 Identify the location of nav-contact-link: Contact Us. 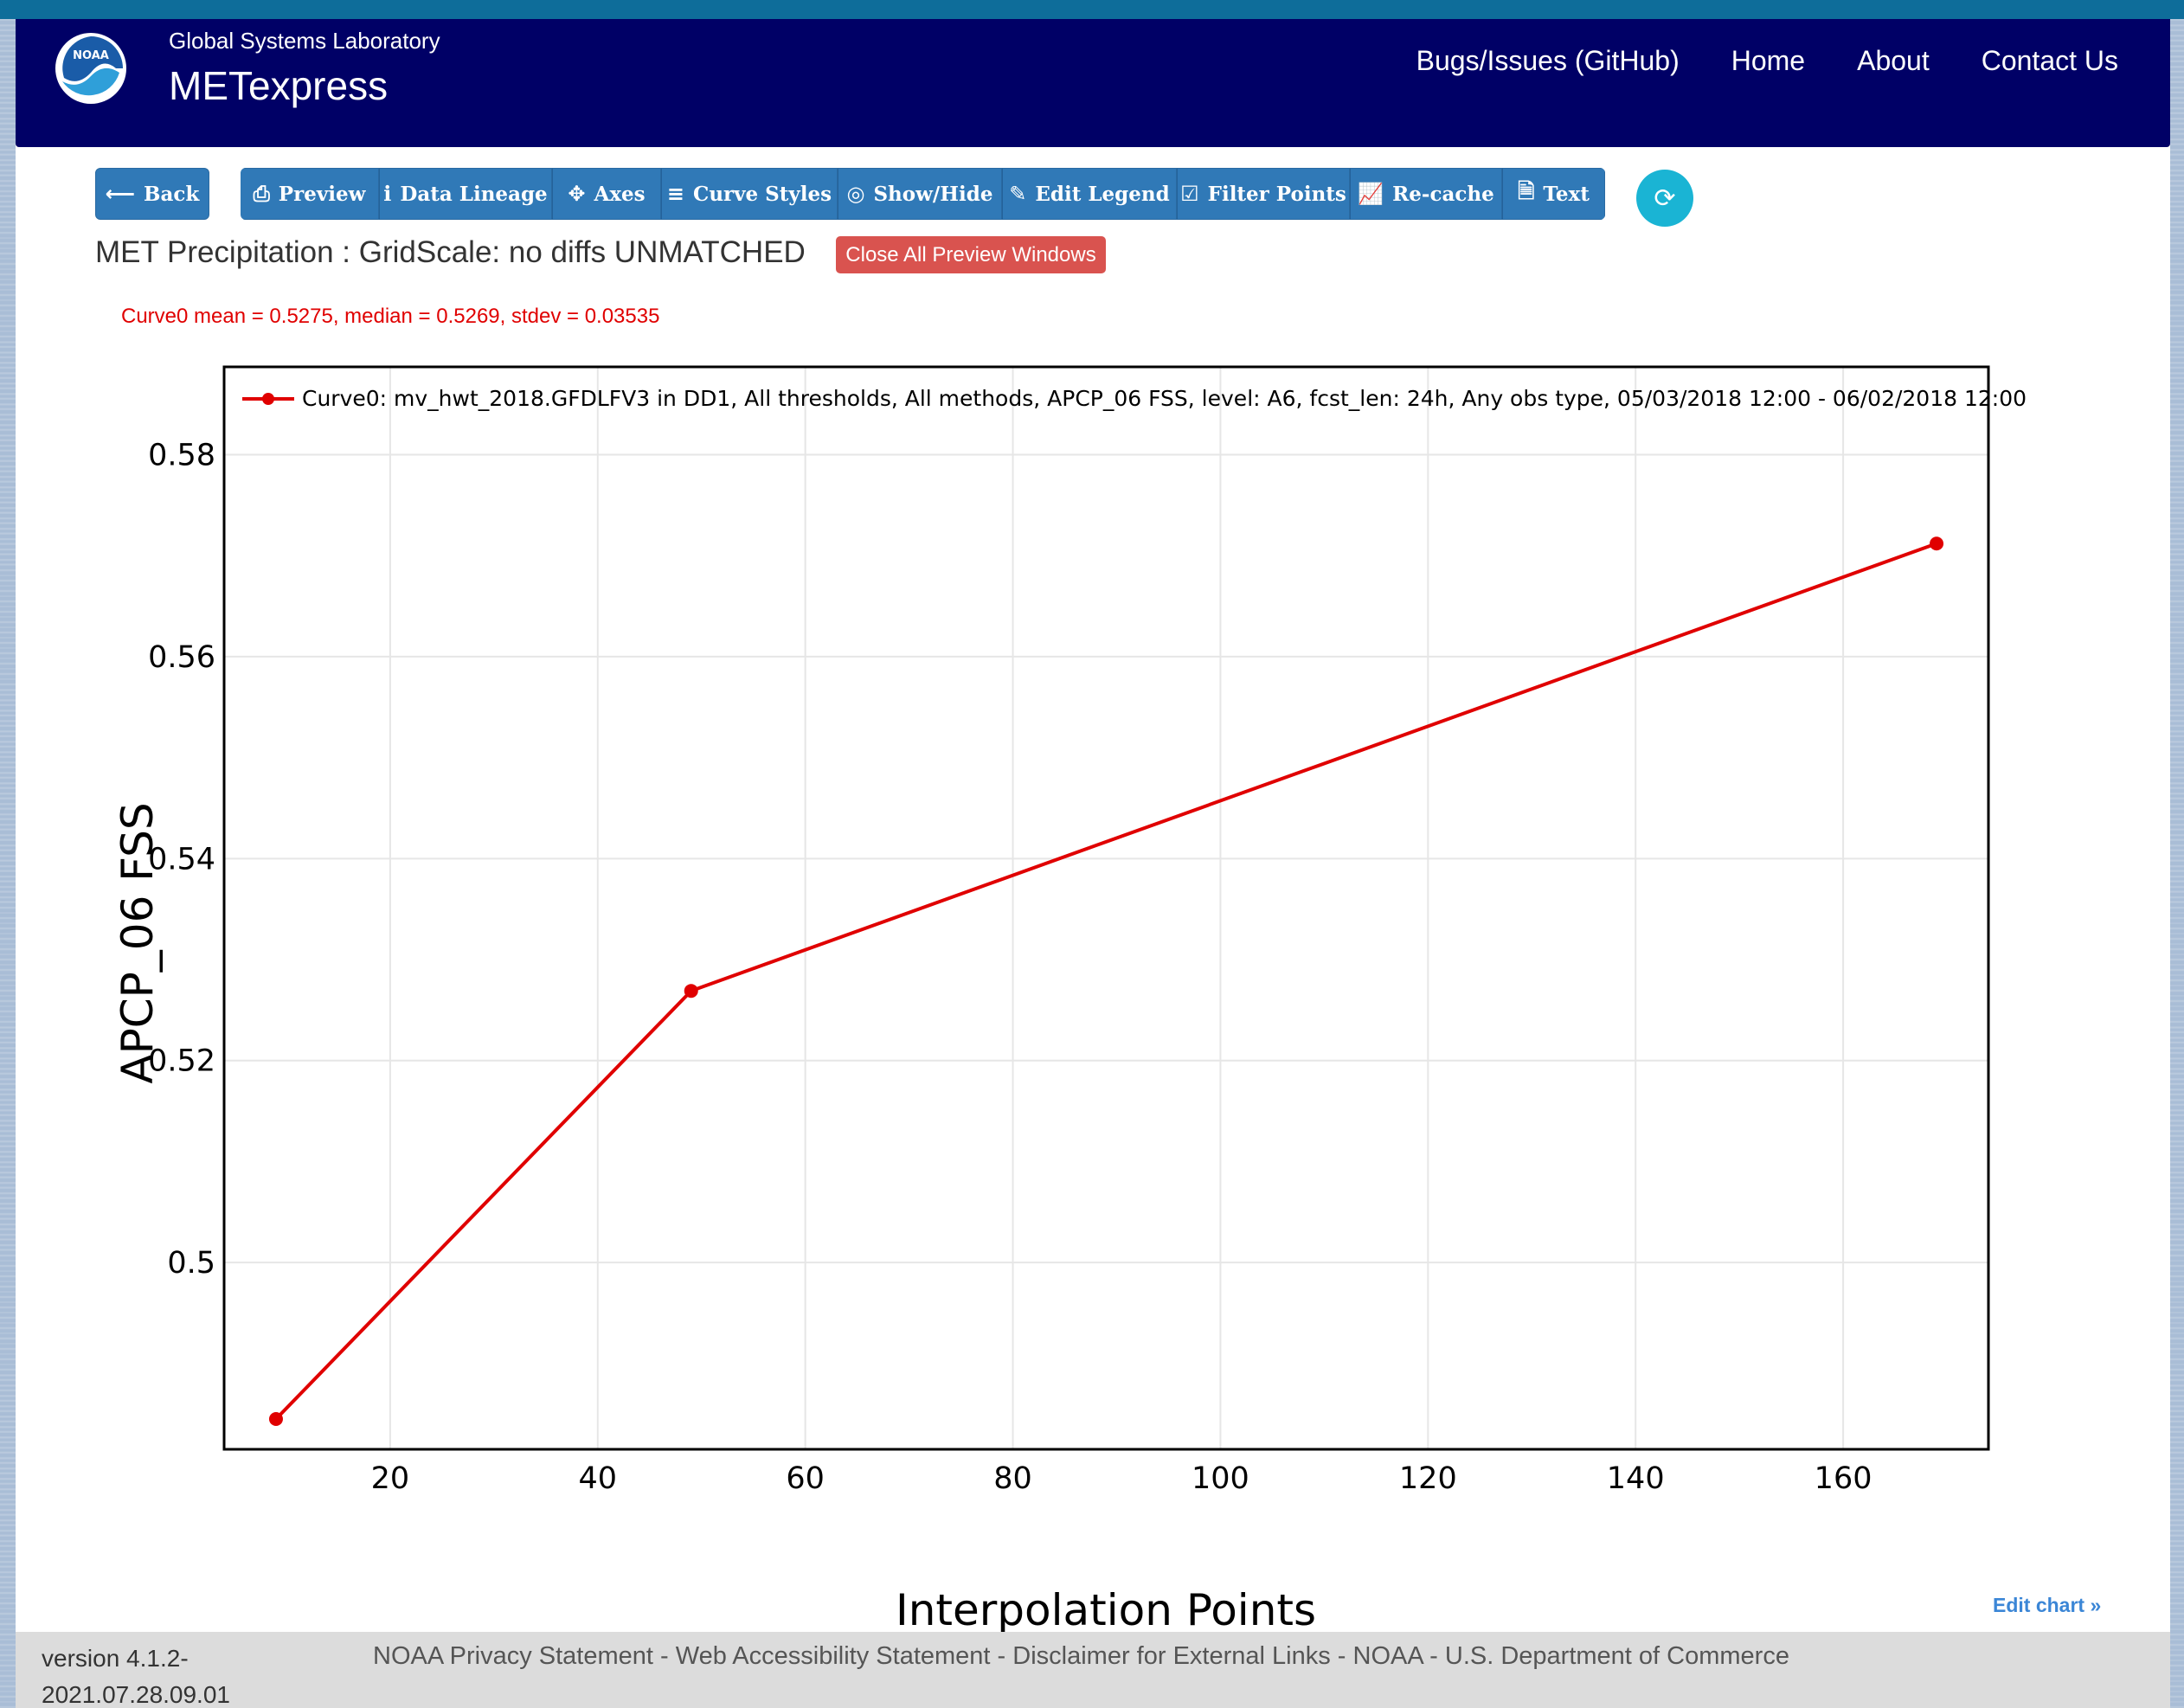
(2049, 60).